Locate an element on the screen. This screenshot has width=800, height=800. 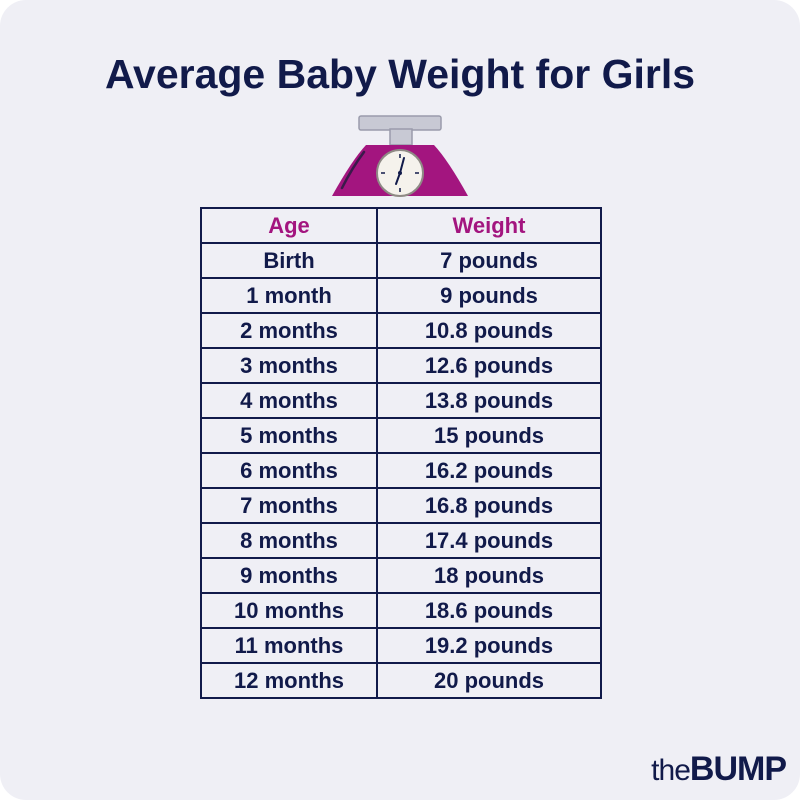
baby-scale-icon is located at coordinates (400, 156).